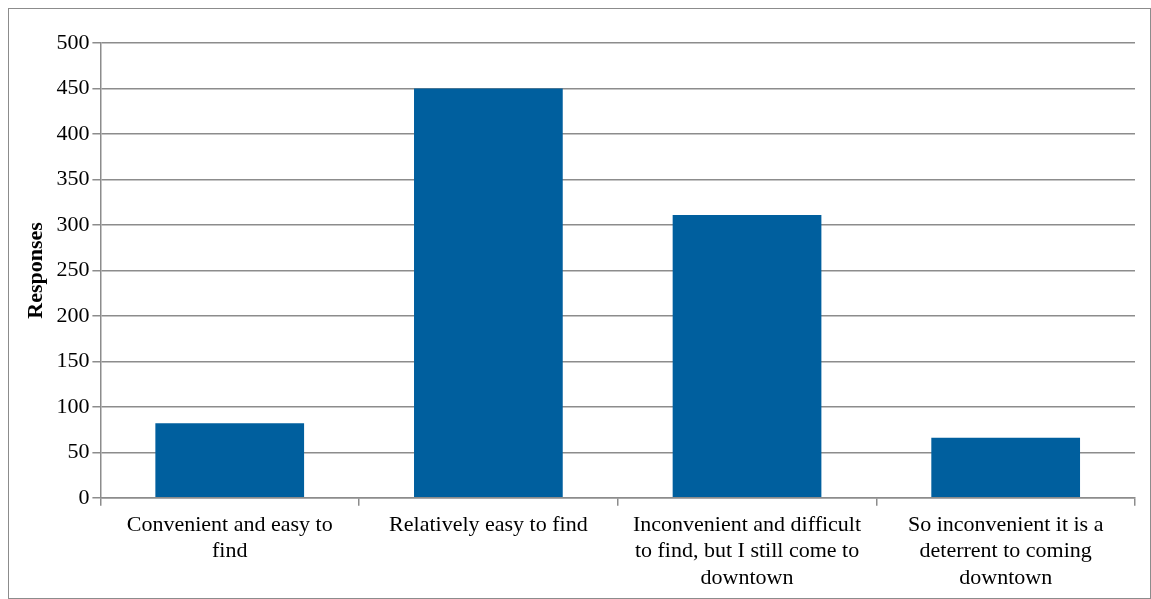 This screenshot has width=1151, height=599. I want to click on y-tick-label: 250, so click(73, 269).